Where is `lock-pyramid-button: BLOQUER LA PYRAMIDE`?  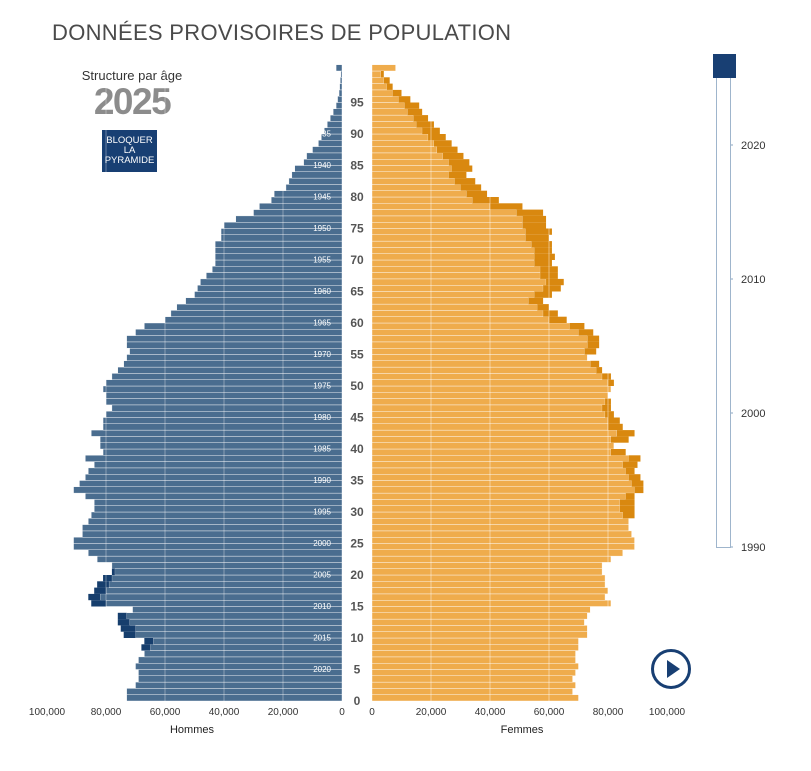
lock-pyramid-button: BLOQUER LA PYRAMIDE is located at coordinates (129, 151).